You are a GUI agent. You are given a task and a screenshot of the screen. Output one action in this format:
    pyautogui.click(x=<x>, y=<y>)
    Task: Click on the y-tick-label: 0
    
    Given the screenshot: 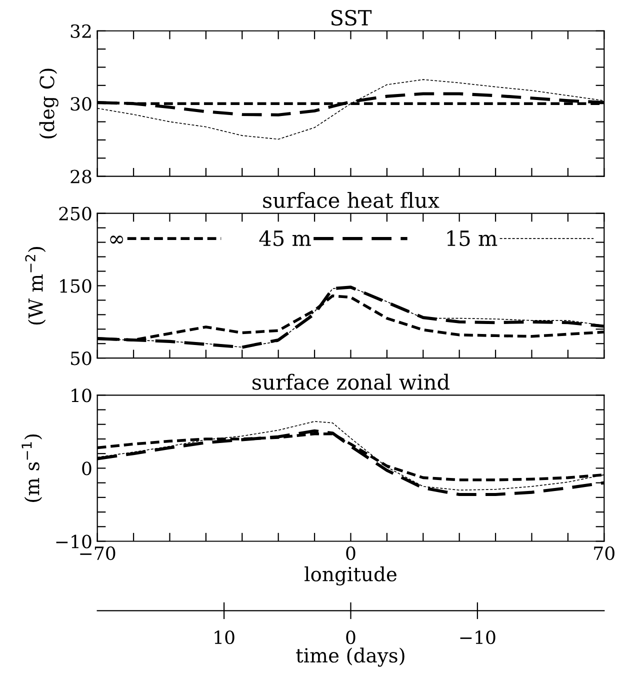 What is the action you would take?
    pyautogui.click(x=87, y=469)
    